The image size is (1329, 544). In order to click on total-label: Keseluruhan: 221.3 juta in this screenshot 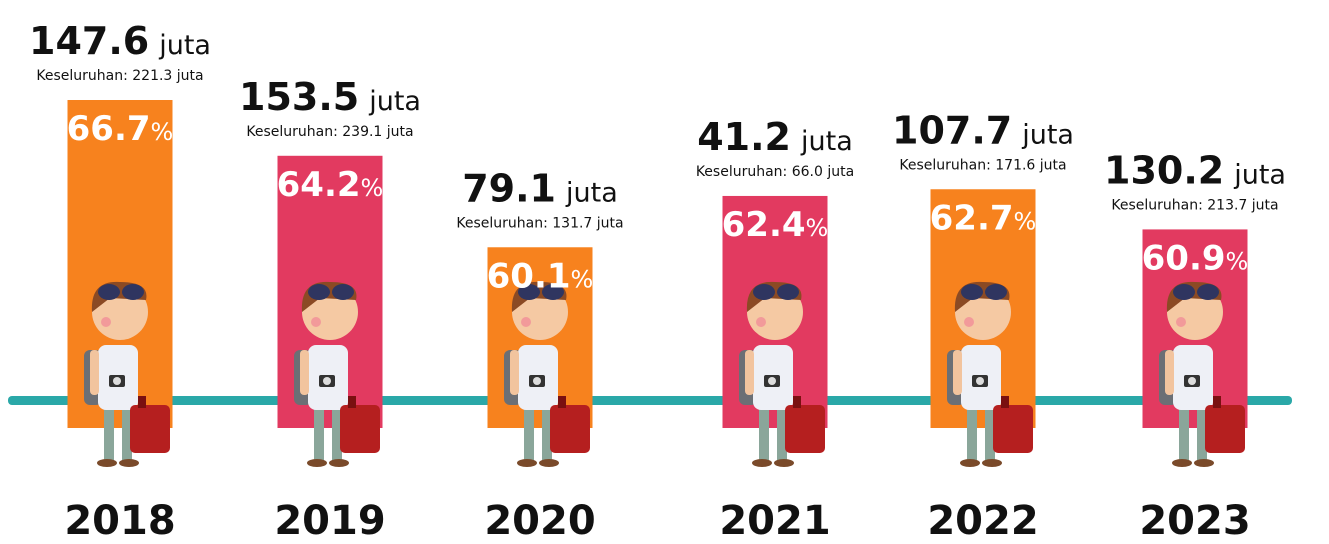, I will do `click(119, 76)`.